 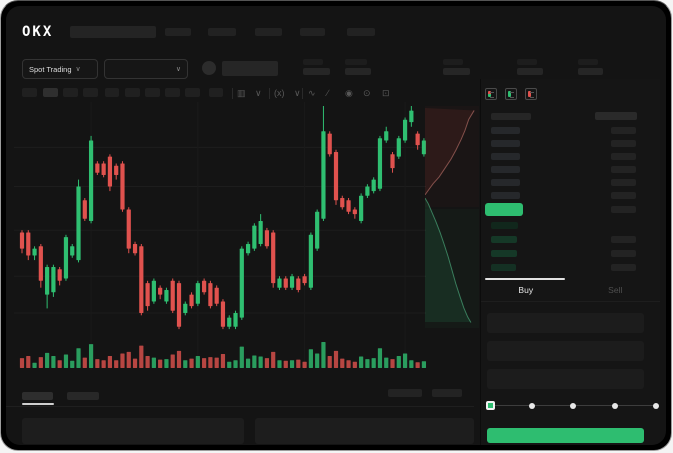 What do you see at coordinates (526, 289) in the screenshot?
I see `tab-buy: Buy` at bounding box center [526, 289].